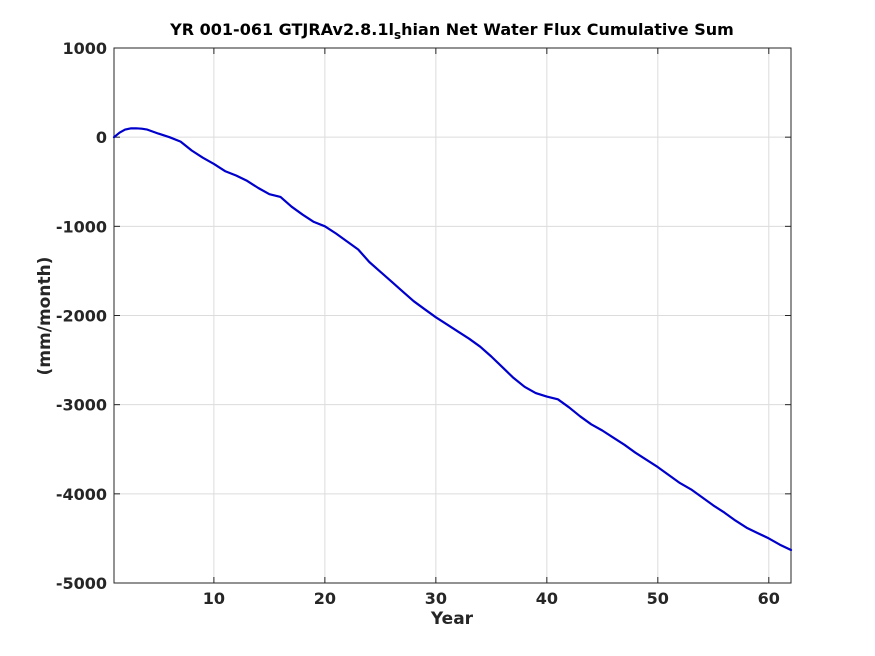  I want to click on x-tick-label: 50, so click(658, 598).